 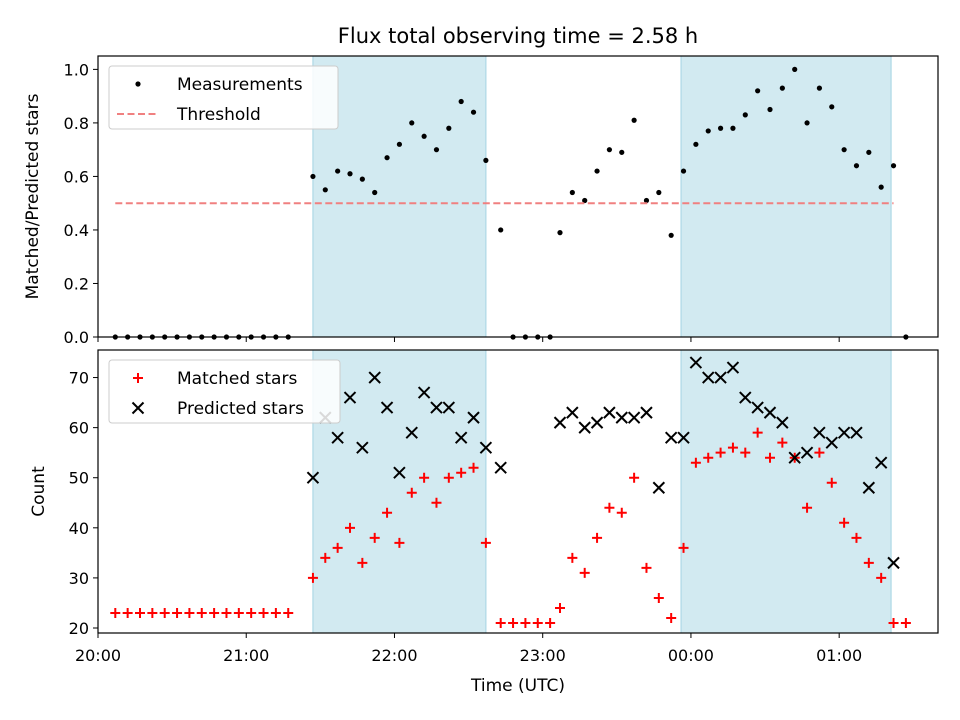 What do you see at coordinates (39, 491) in the screenshot?
I see `y-axis-label: Count` at bounding box center [39, 491].